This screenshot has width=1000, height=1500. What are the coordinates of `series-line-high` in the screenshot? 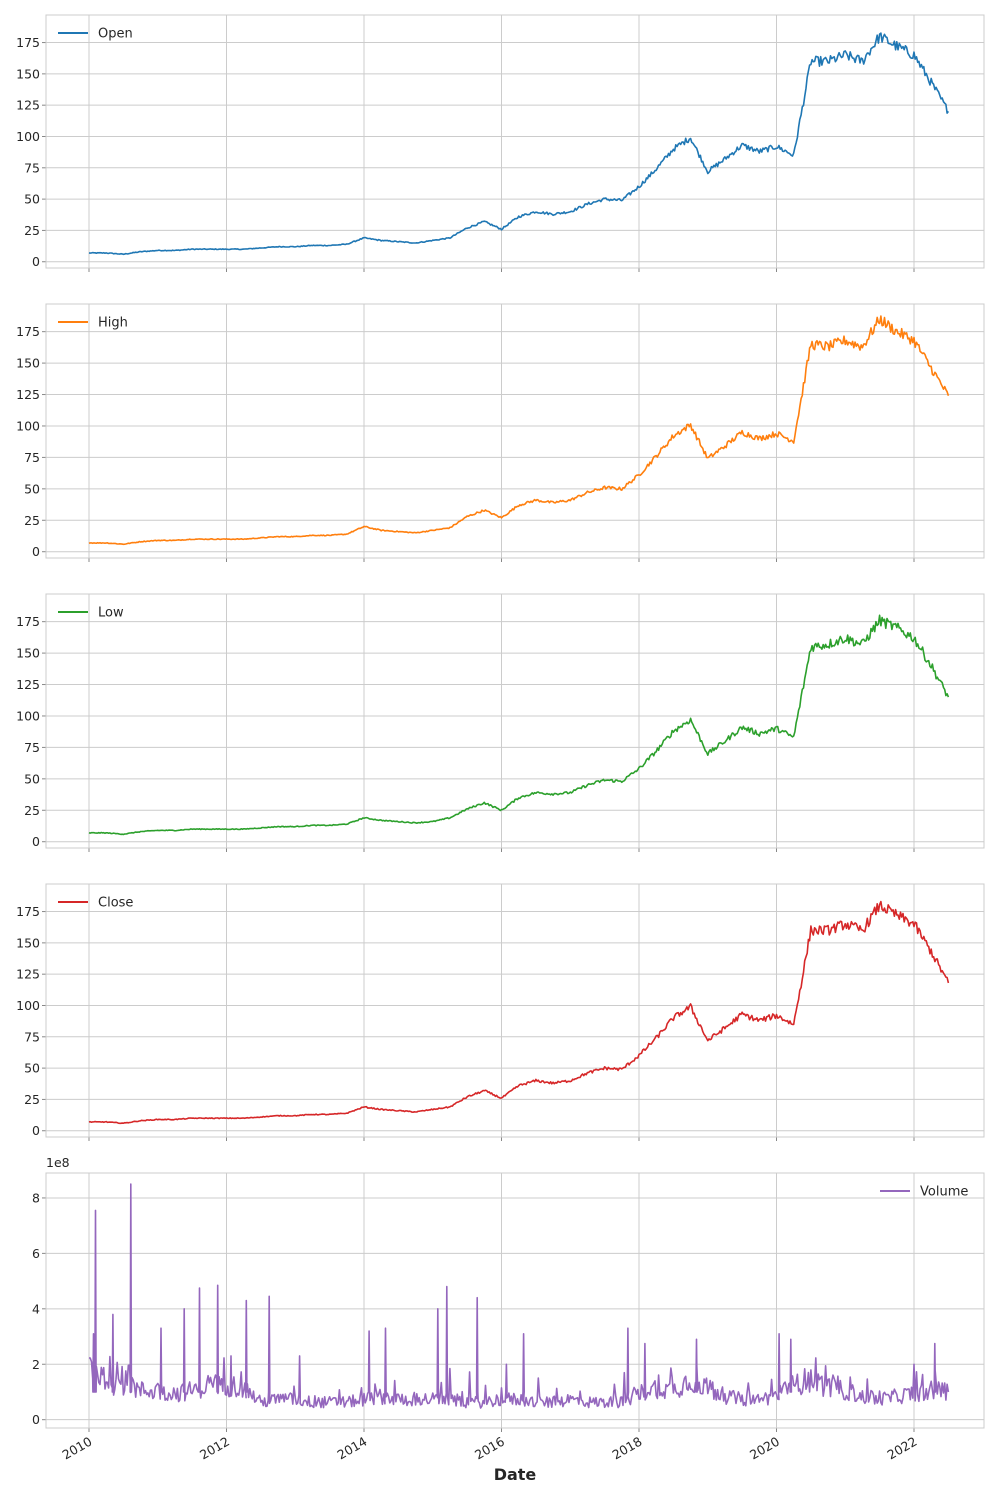 It's located at (519, 430).